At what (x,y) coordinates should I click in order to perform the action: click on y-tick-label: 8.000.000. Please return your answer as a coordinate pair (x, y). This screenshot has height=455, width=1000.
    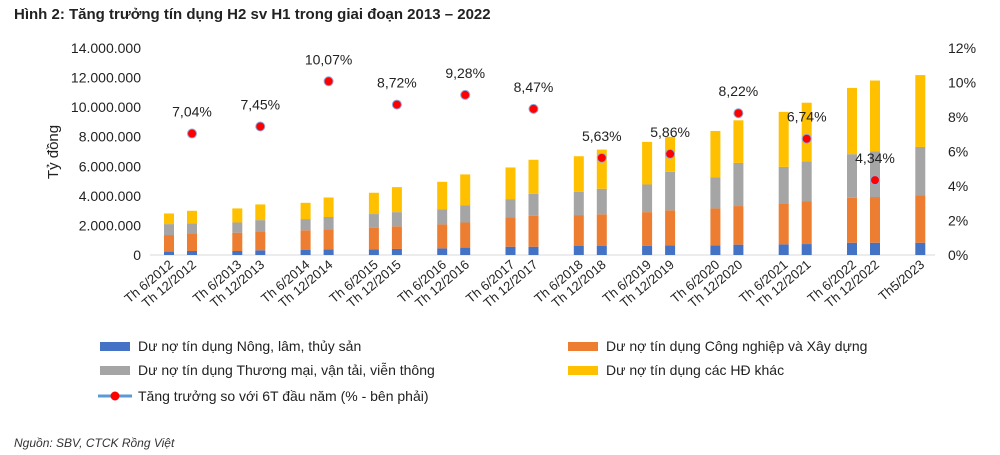
    Looking at the image, I should click on (110, 137).